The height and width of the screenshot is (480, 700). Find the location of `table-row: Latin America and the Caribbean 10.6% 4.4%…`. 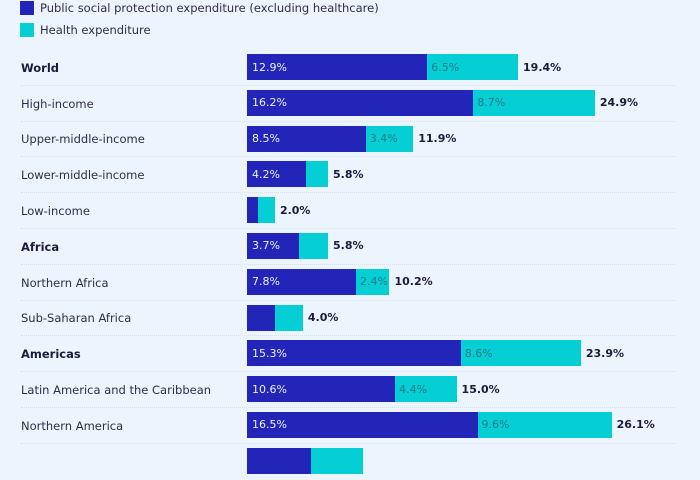

table-row: Latin America and the Caribbean 10.6% 4.4%… is located at coordinates (350, 390).